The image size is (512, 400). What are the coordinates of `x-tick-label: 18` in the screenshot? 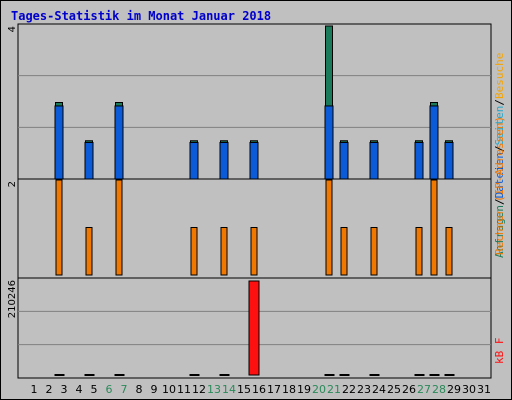 It's located at (289, 389).